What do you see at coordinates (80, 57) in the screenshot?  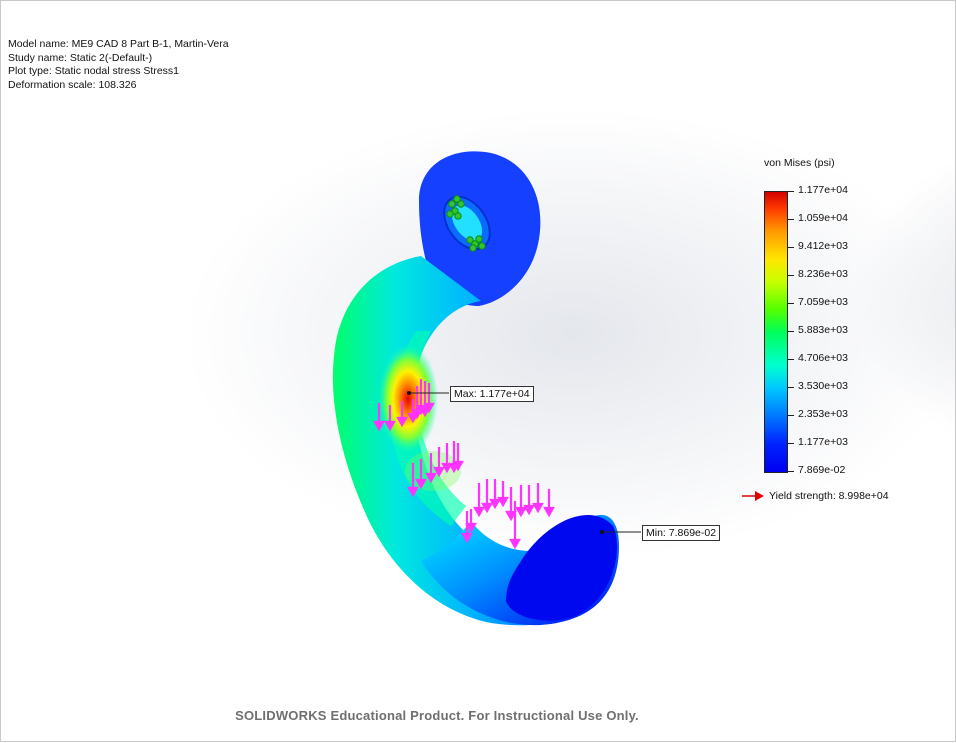 I see `study-name-text: Study name: Static 2(-Default-)` at bounding box center [80, 57].